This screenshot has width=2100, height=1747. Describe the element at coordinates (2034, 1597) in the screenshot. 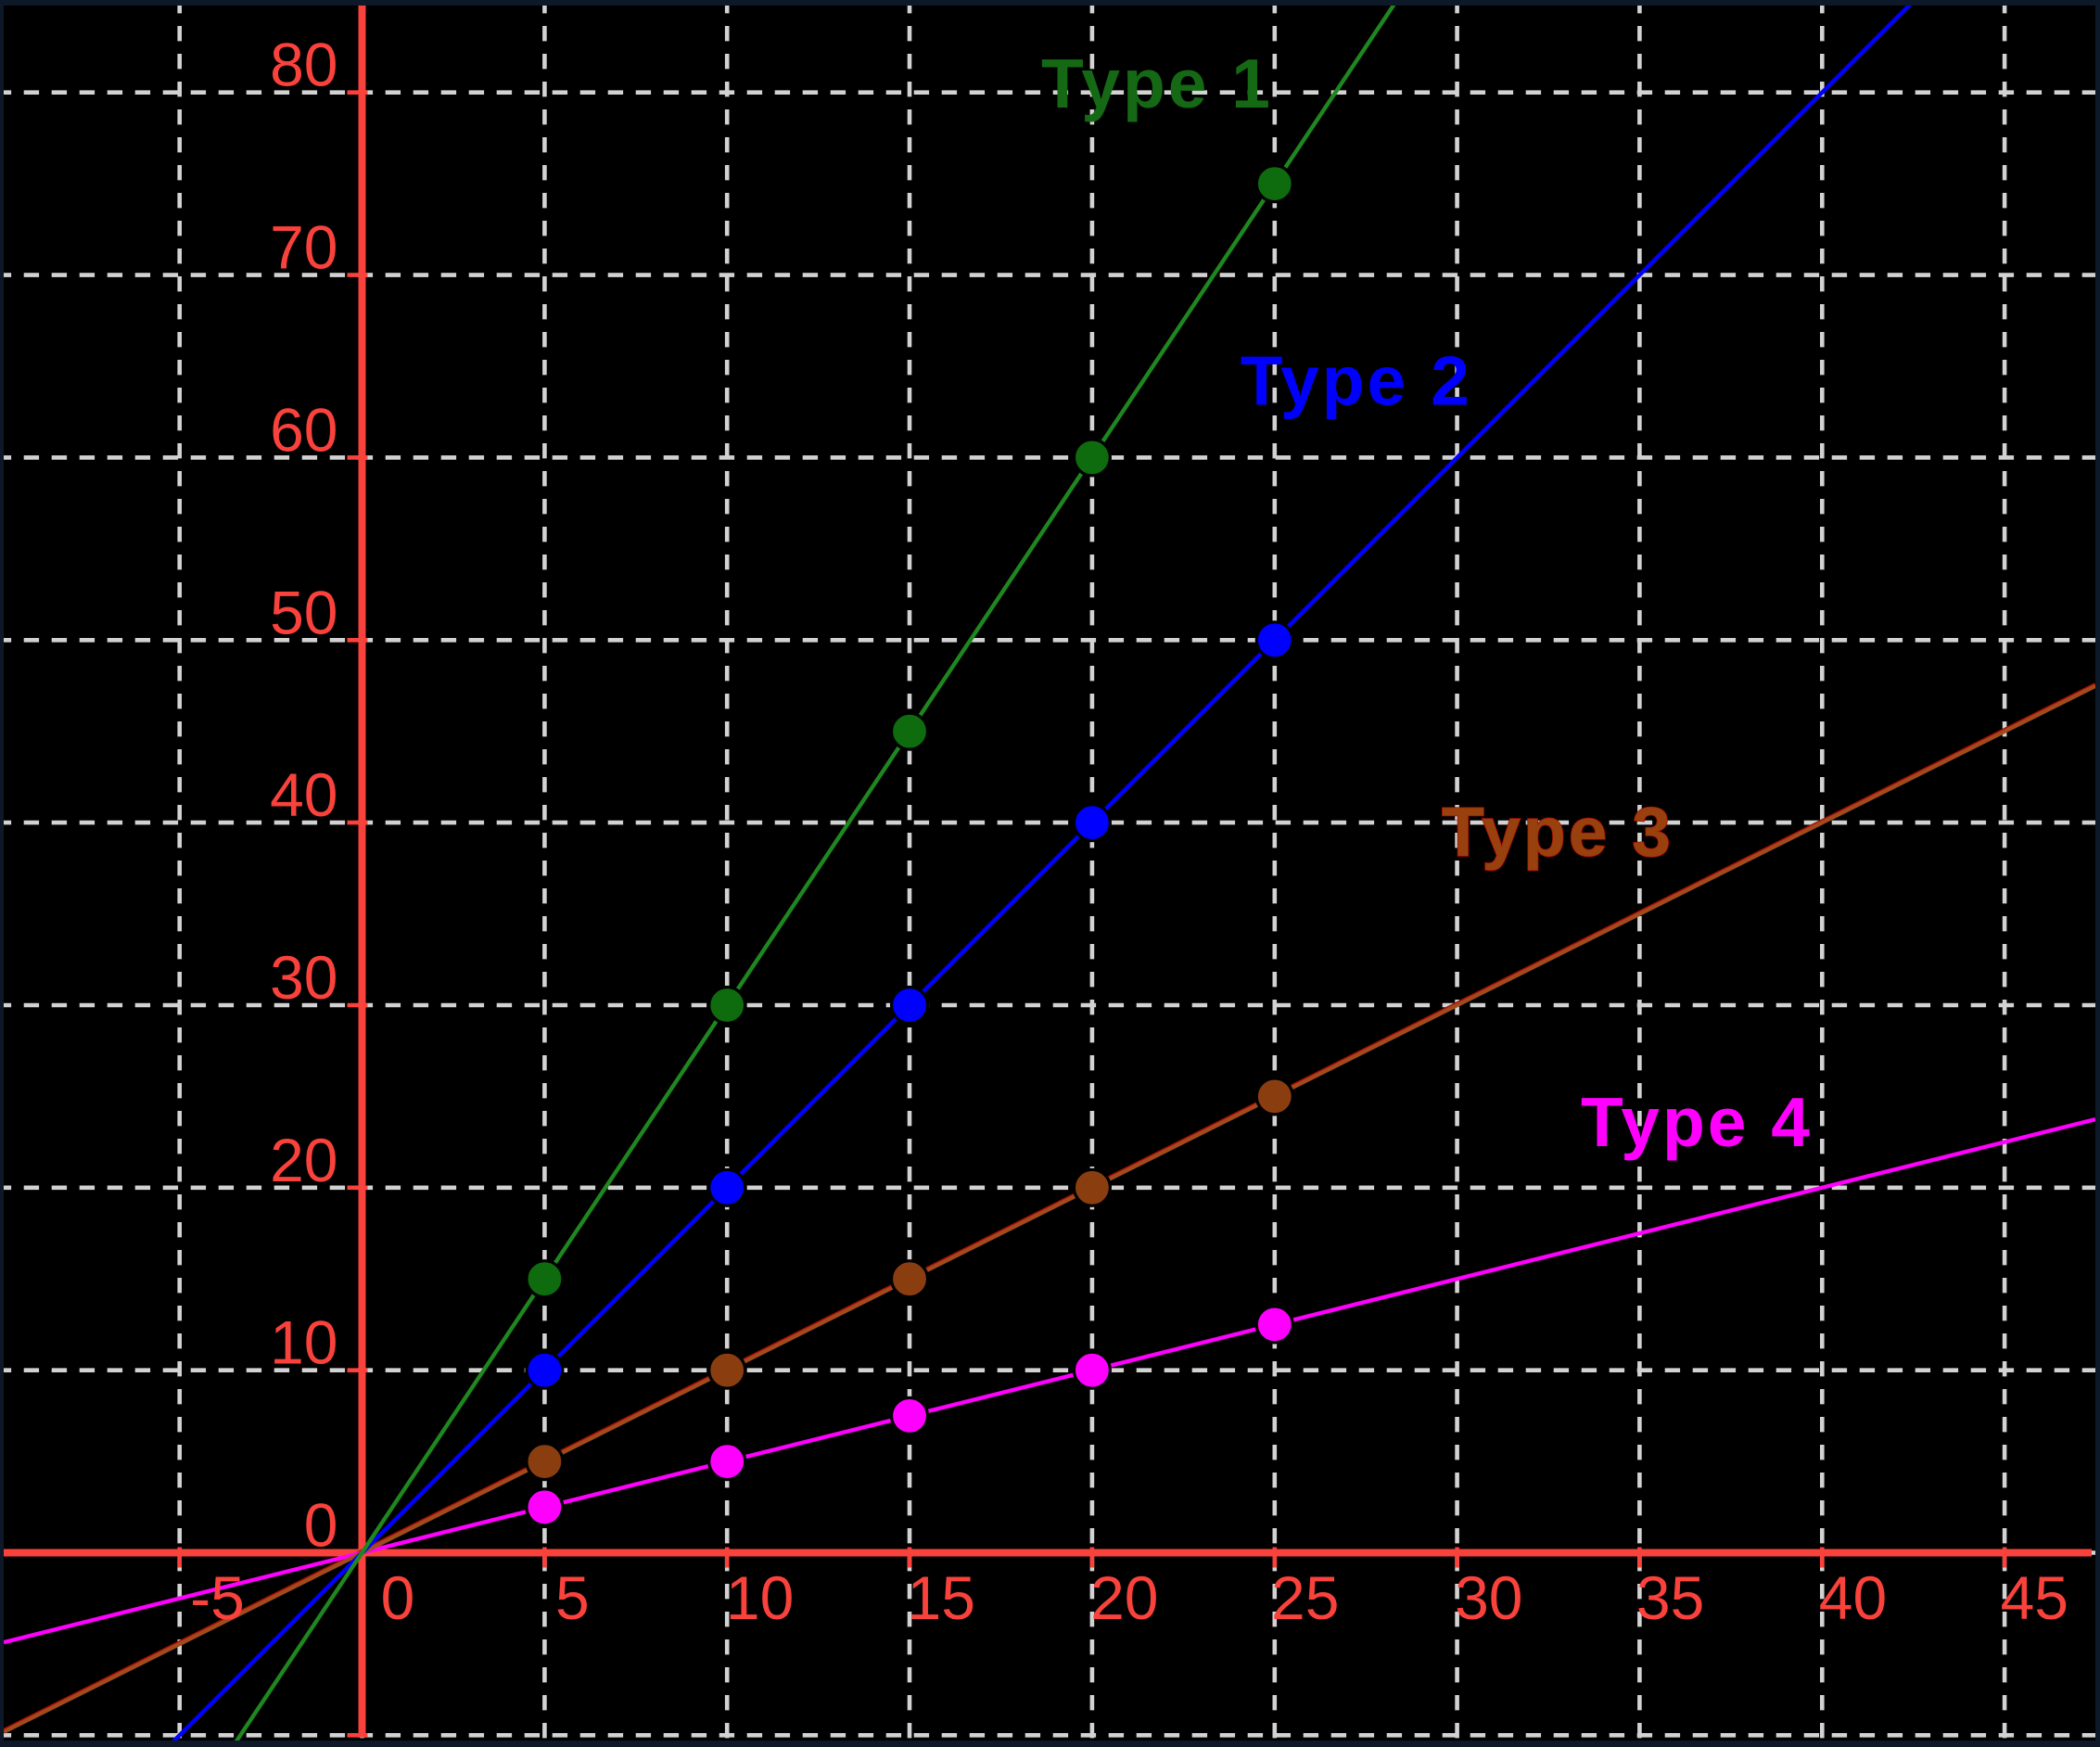

I see `svg-text: 45` at that location.